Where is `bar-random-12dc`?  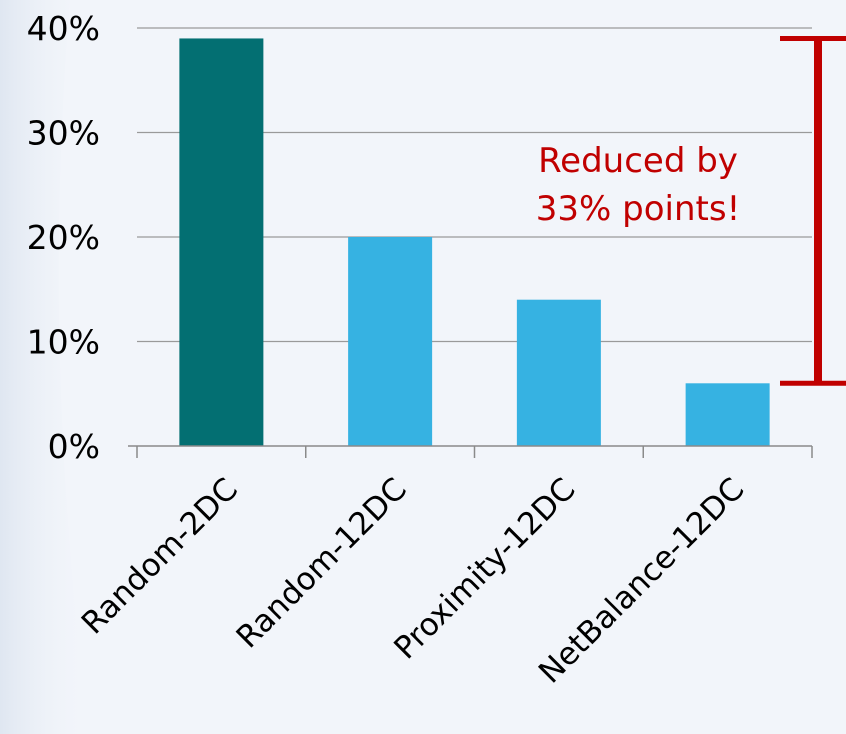
bar-random-12dc is located at coordinates (390, 341).